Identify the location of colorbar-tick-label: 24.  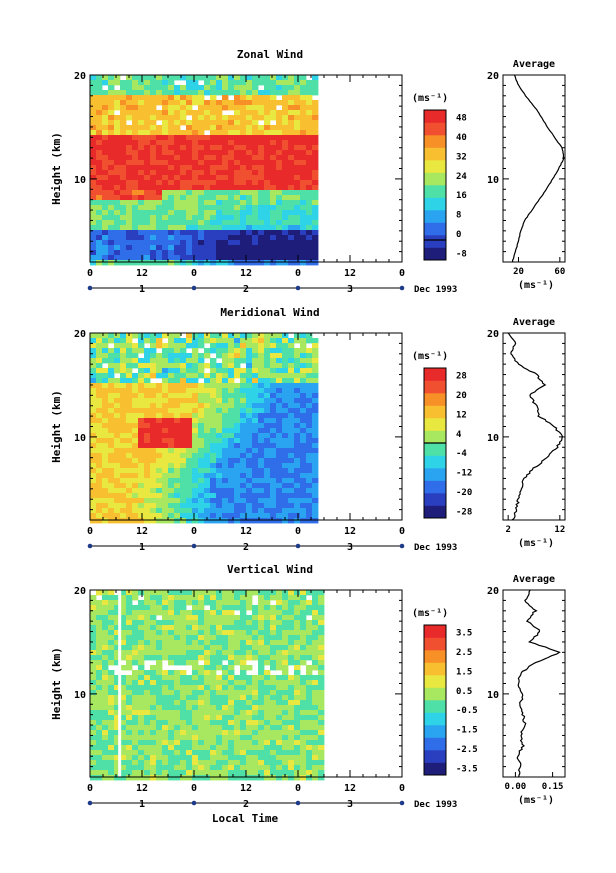
(461, 177).